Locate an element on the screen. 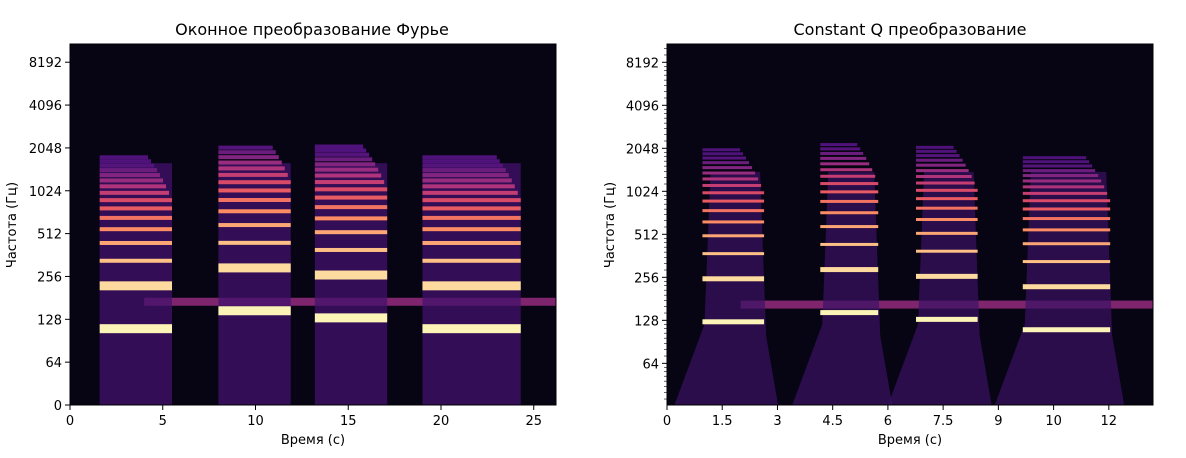  x-tick-label: 6 is located at coordinates (888, 421).